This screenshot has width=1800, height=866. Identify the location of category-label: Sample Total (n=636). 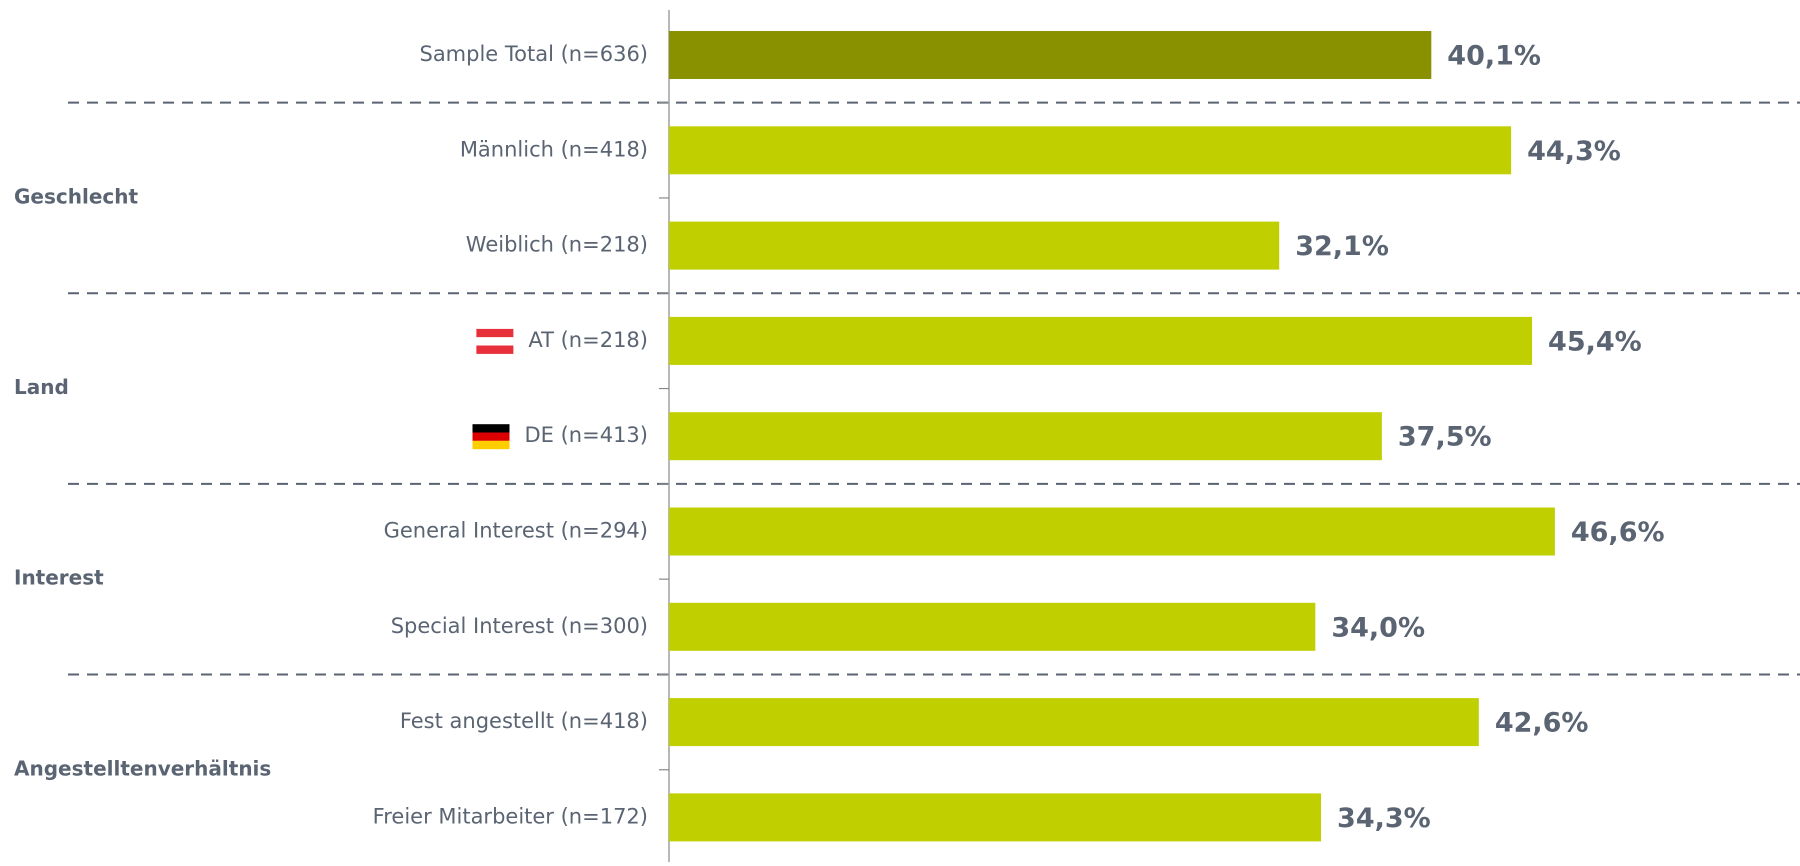
(533, 54).